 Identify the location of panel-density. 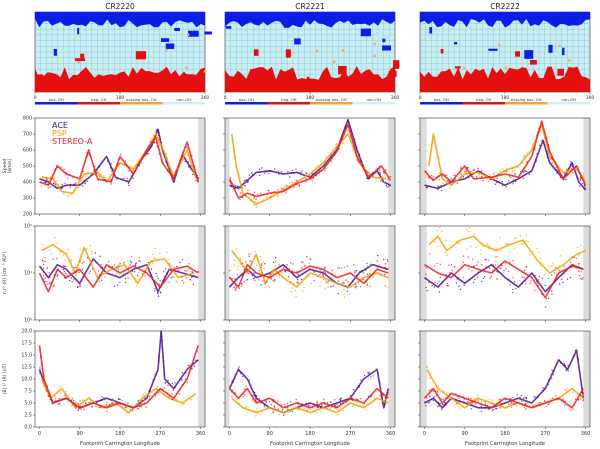
(309, 273).